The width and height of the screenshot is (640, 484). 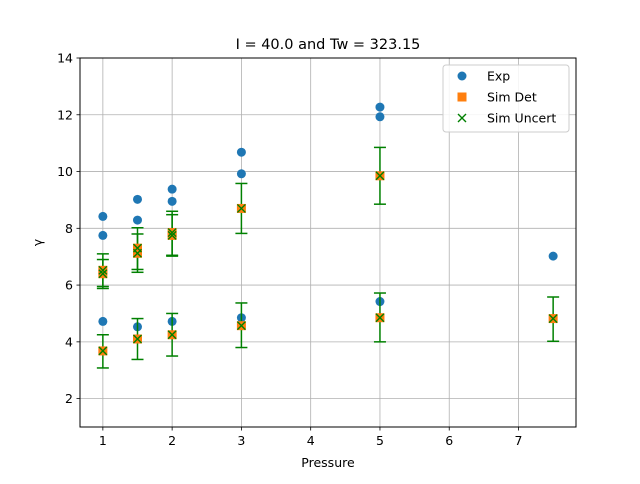 What do you see at coordinates (380, 440) in the screenshot?
I see `x-tick-label: 5` at bounding box center [380, 440].